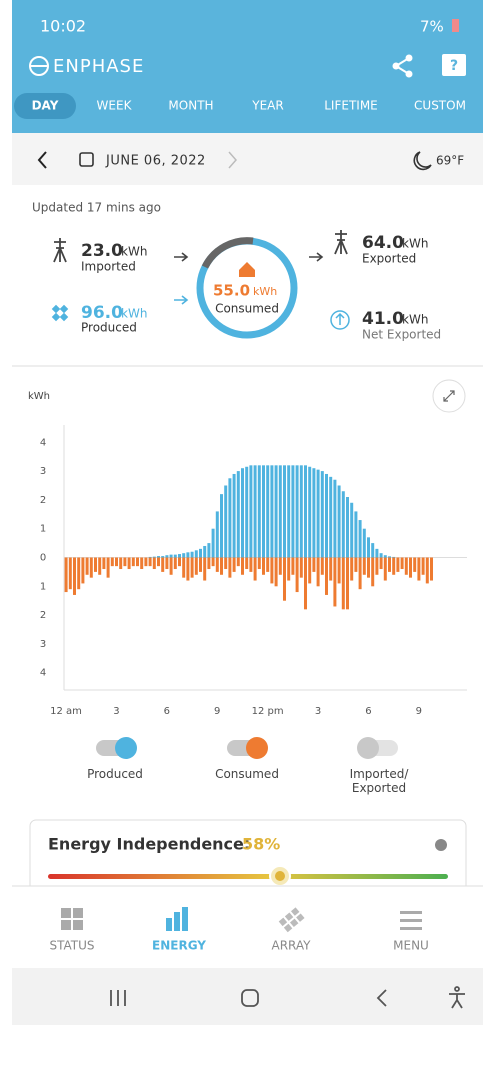 The image size is (504, 1066). I want to click on tab: DAY, so click(45, 106).